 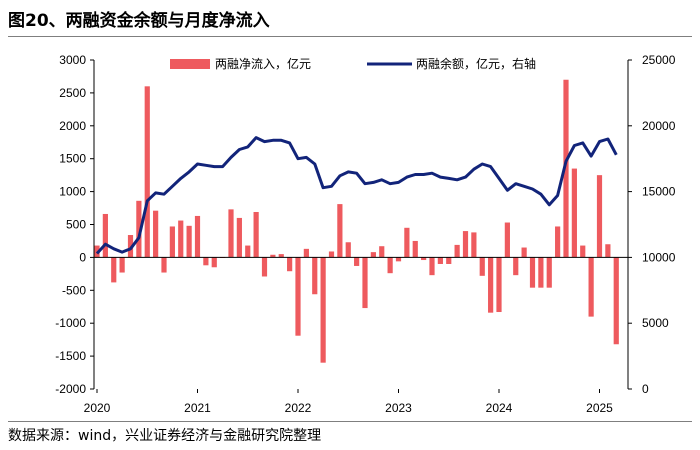 I want to click on left-tick-label: -1500, so click(x=70, y=356).